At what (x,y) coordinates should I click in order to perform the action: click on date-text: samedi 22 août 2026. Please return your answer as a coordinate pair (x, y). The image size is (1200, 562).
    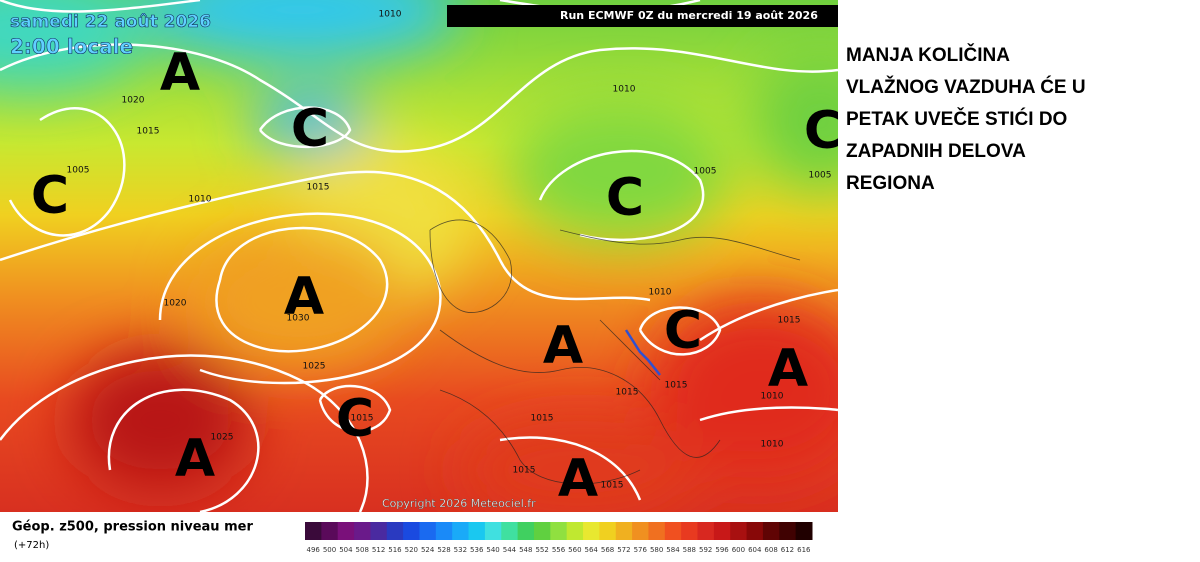
    Looking at the image, I should click on (110, 22).